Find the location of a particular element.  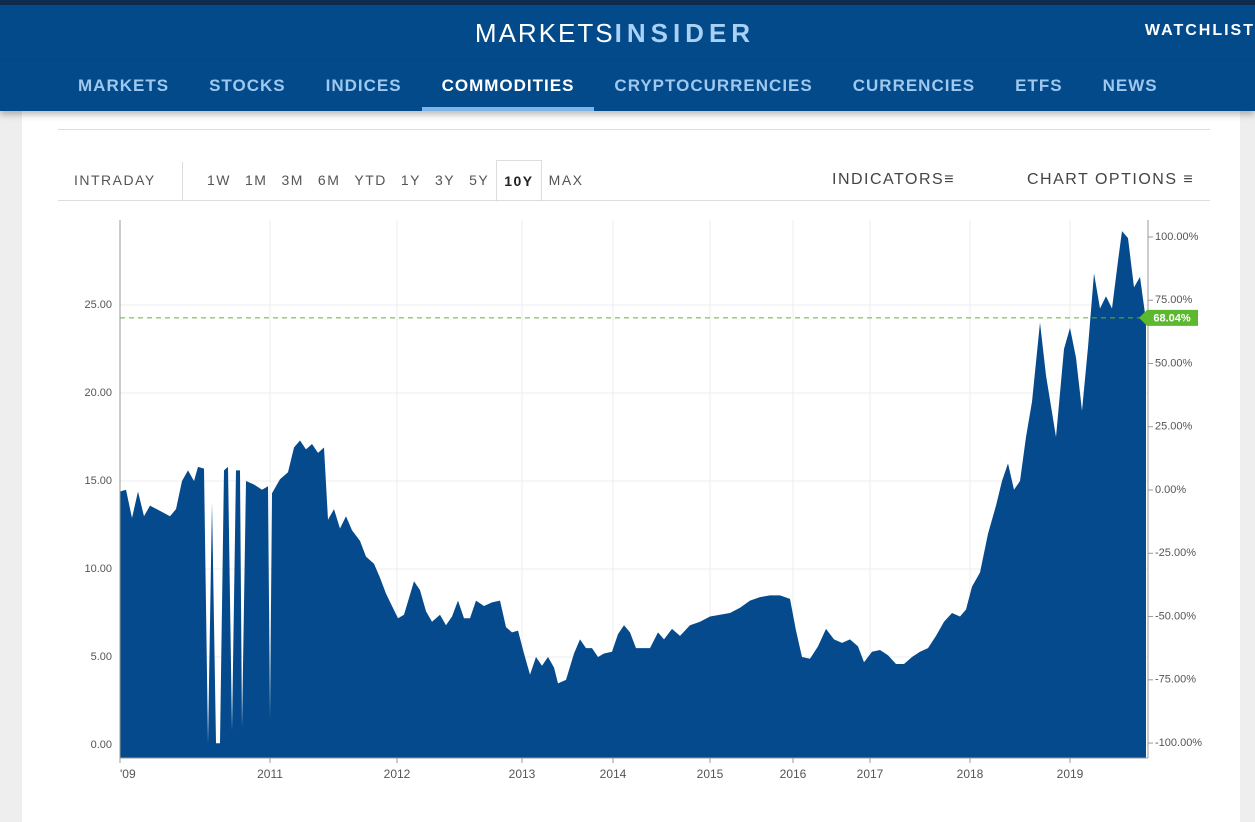

nav-item: COMMODITIES is located at coordinates (508, 86).